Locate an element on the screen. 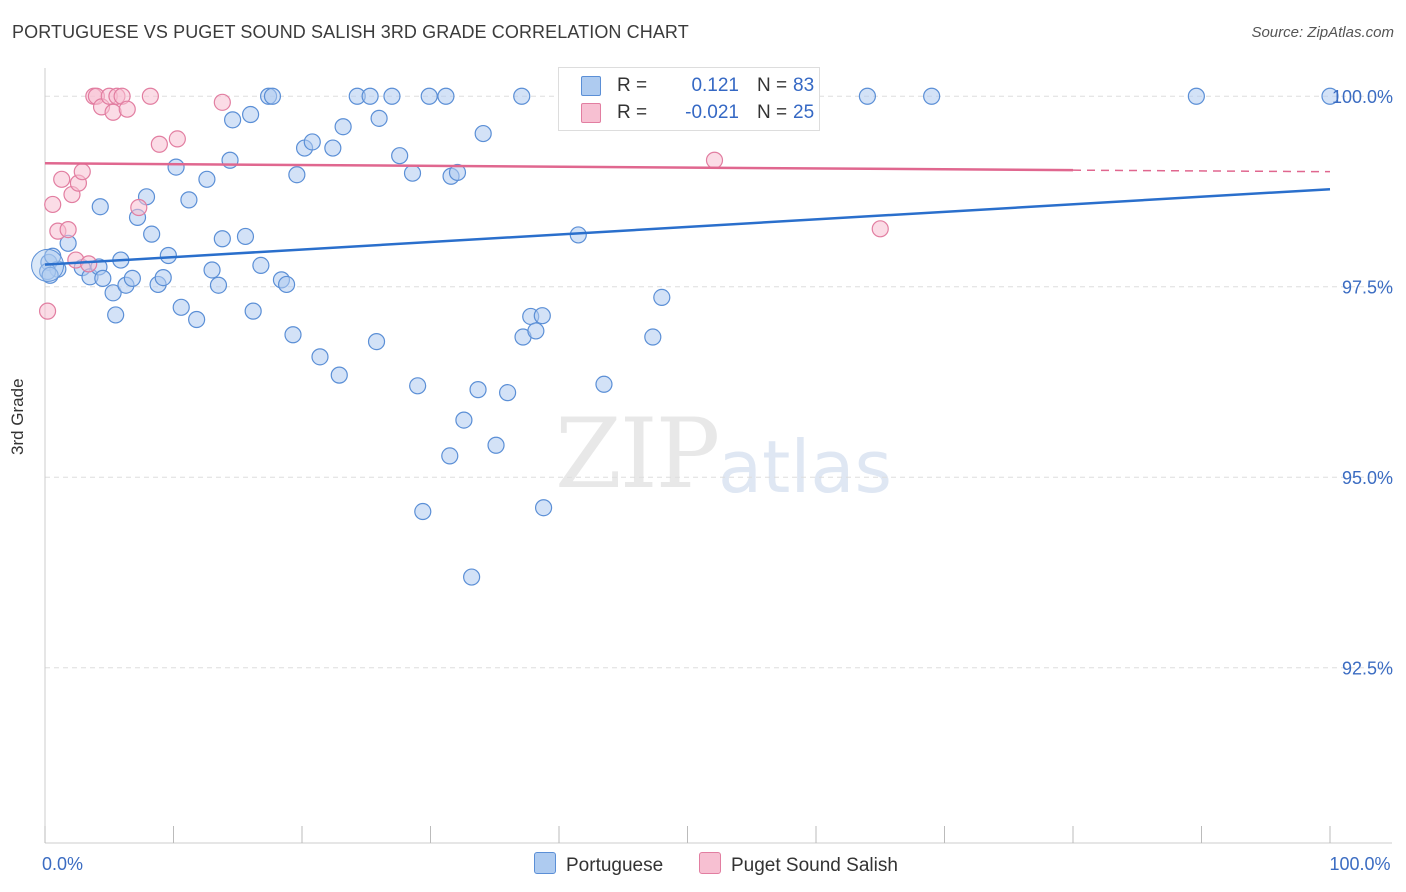  y-tick-label: 92.5% is located at coordinates (1367, 669).